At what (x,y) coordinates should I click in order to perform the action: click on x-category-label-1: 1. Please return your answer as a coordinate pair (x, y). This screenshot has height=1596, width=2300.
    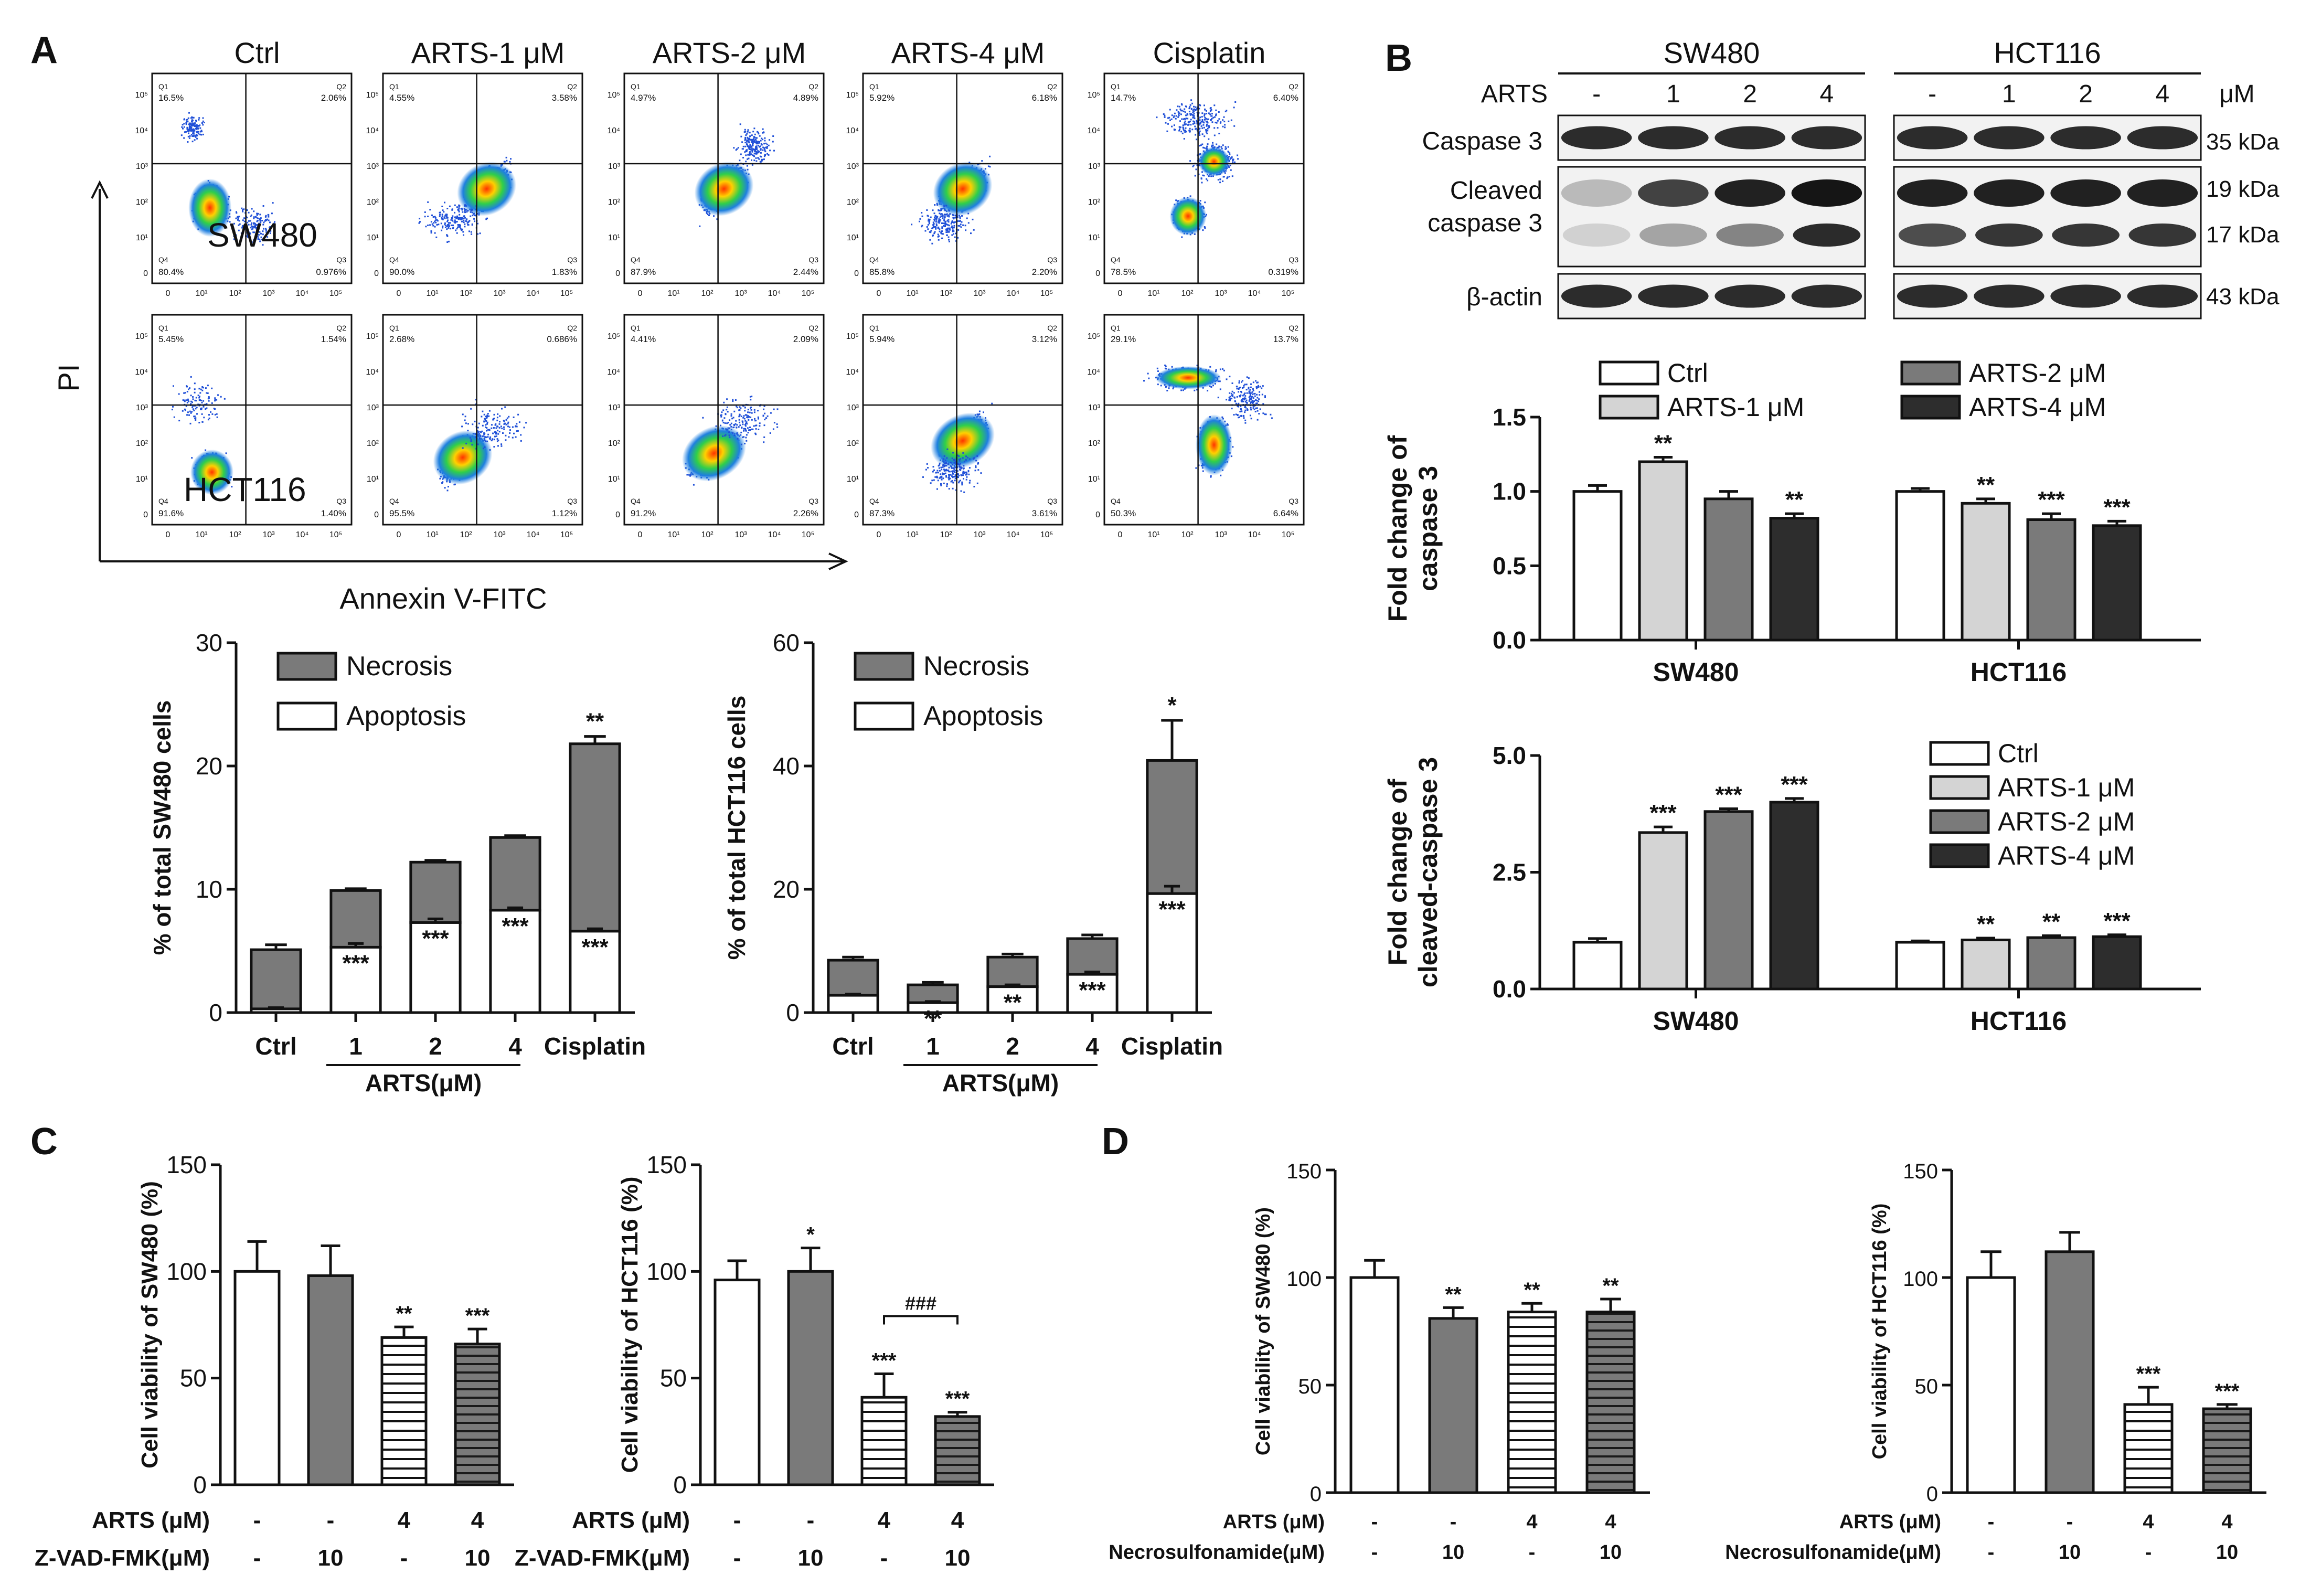
    Looking at the image, I should click on (933, 1047).